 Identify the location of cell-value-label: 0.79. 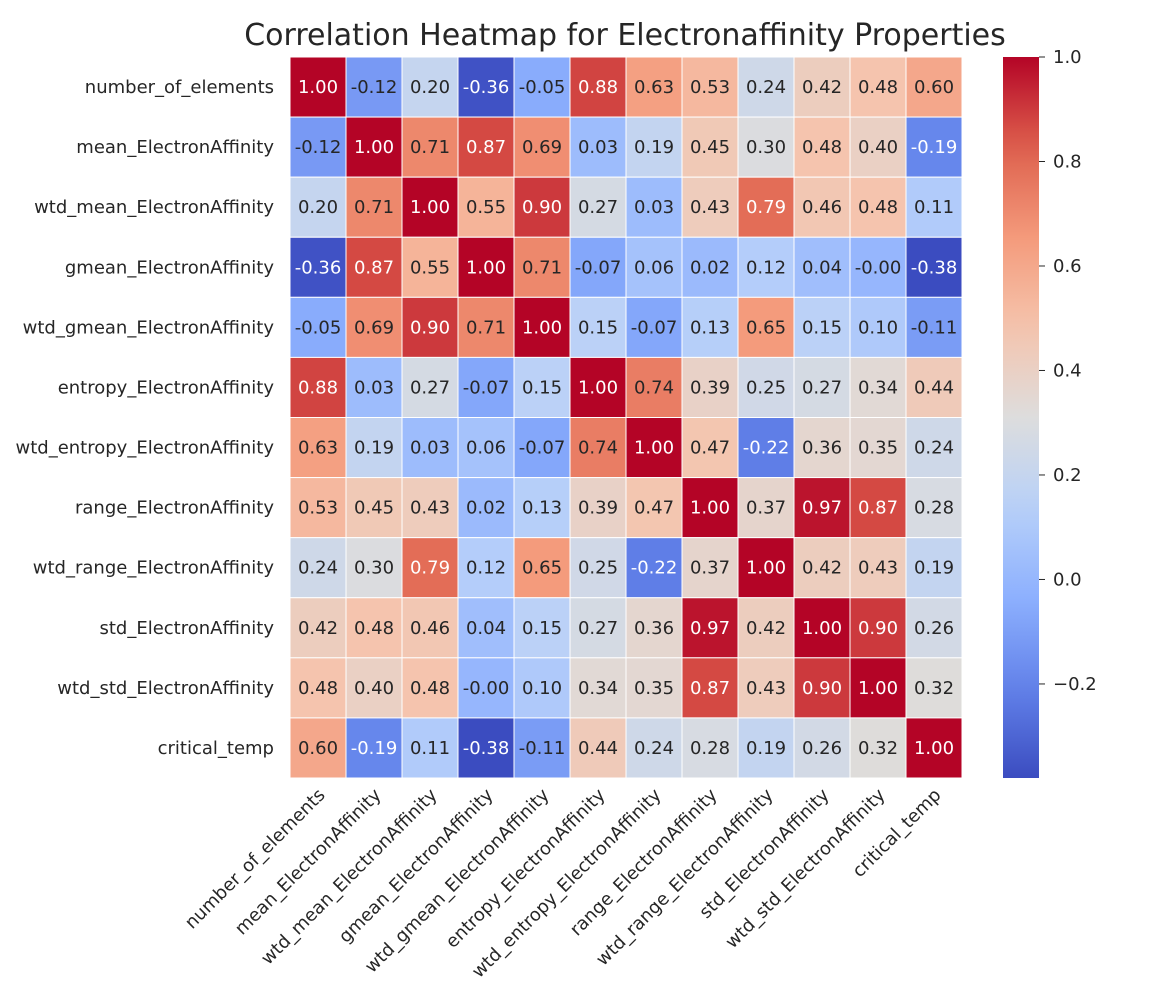
(430, 568).